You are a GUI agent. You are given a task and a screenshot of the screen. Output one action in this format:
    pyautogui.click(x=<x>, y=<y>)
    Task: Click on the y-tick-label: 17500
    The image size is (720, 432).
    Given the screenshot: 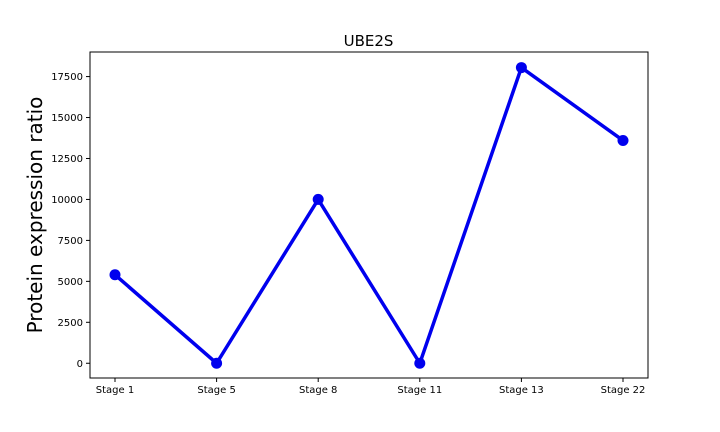 What is the action you would take?
    pyautogui.click(x=67, y=77)
    